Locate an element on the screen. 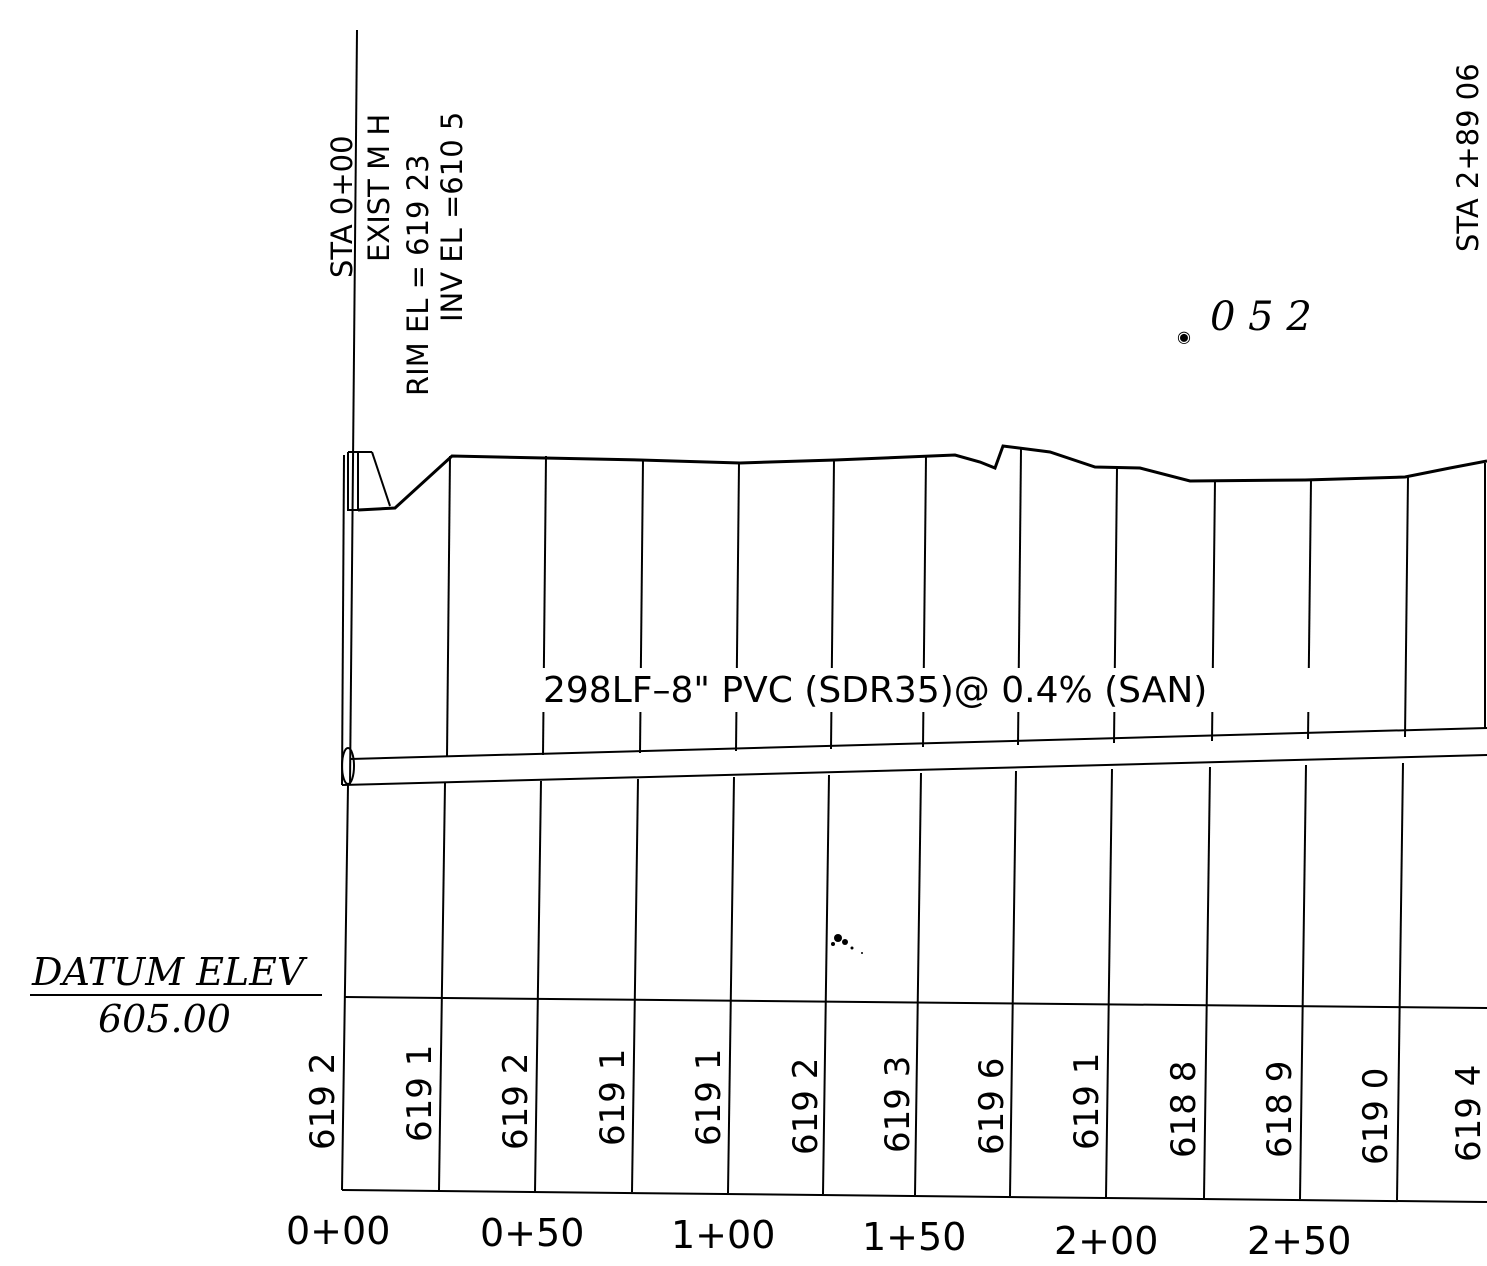  datum-line is located at coordinates (915, 1002).